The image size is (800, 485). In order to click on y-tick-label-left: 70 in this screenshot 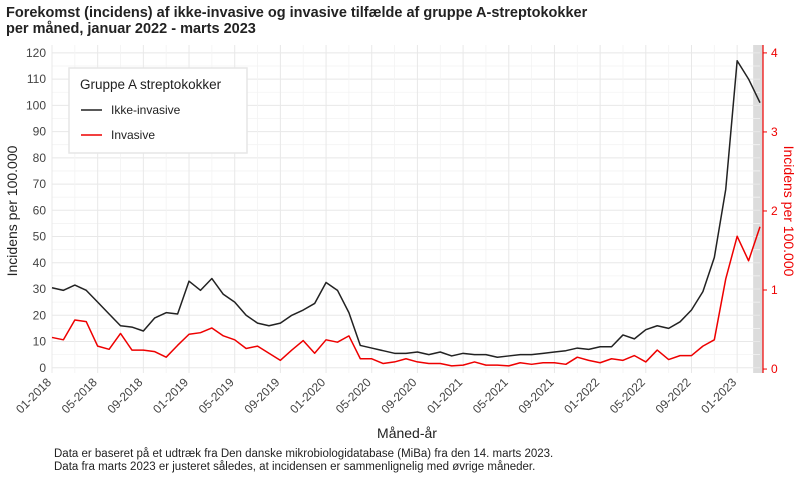, I will do `click(40, 184)`.